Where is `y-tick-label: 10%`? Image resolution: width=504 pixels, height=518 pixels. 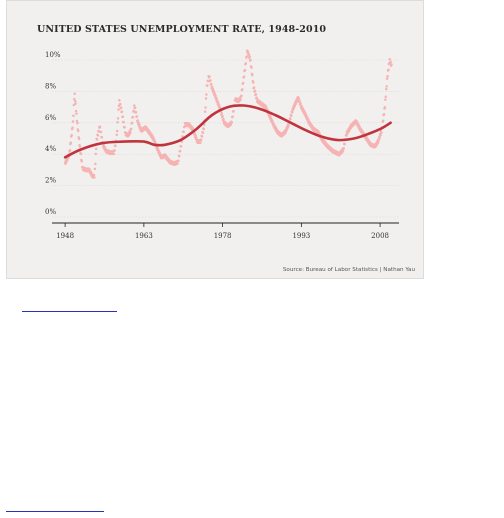 y-tick-label: 10% is located at coordinates (53, 55).